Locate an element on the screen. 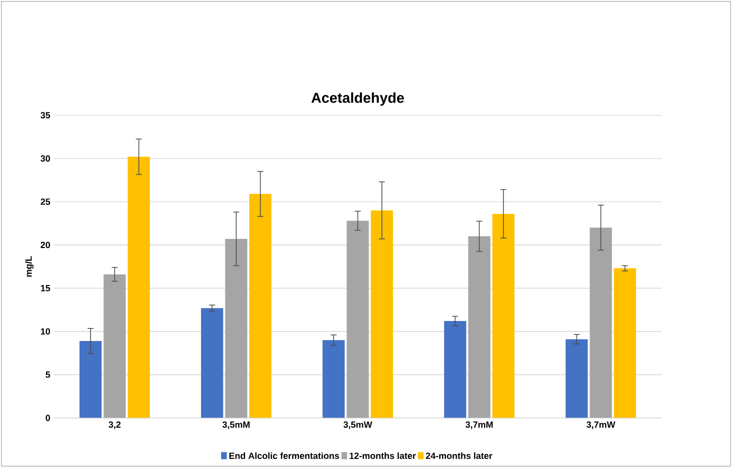 This screenshot has width=732, height=468. x-tick-label: 3,7mW is located at coordinates (601, 426).